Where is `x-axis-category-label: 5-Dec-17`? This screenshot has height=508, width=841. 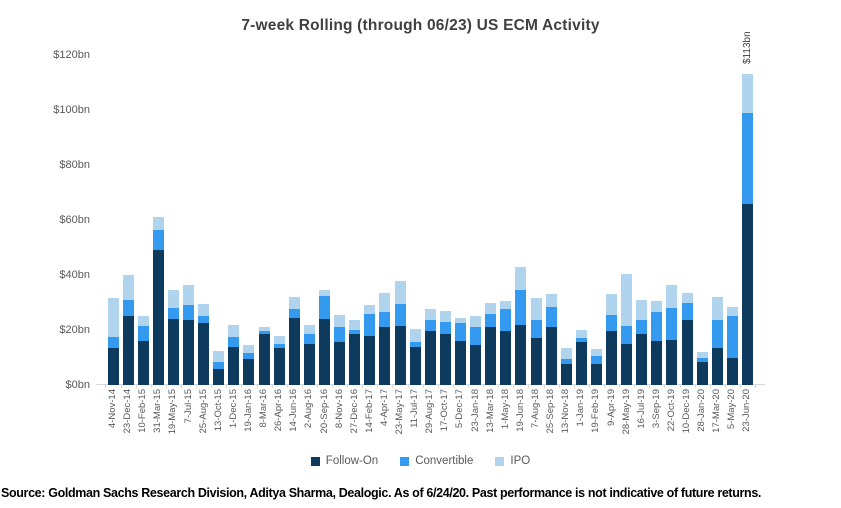
x-axis-category-label: 5-Dec-17 is located at coordinates (460, 409).